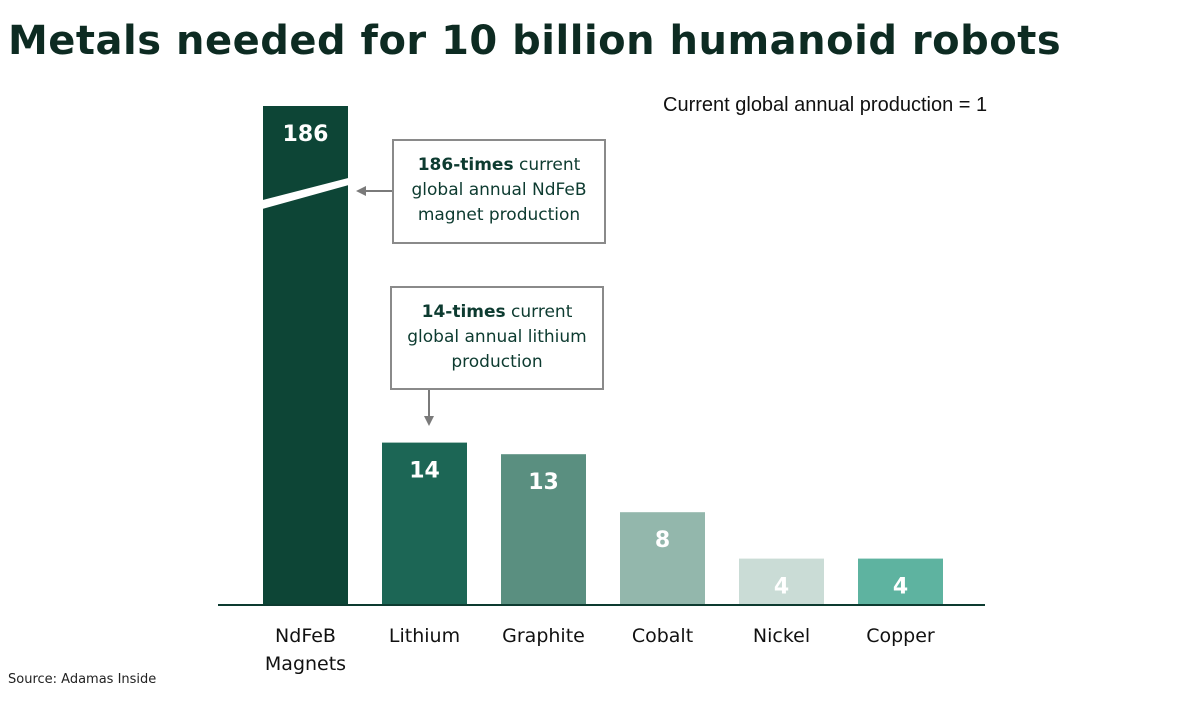 Image resolution: width=1200 pixels, height=702 pixels. I want to click on bar-value-lithium: 14, so click(424, 471).